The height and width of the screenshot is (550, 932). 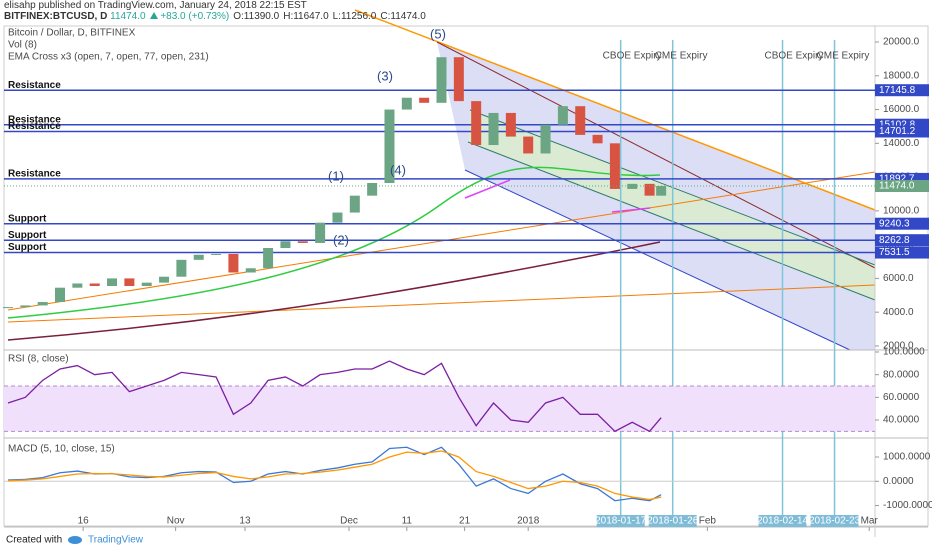 What do you see at coordinates (128, 16) in the screenshot?
I see `last: 11474.0` at bounding box center [128, 16].